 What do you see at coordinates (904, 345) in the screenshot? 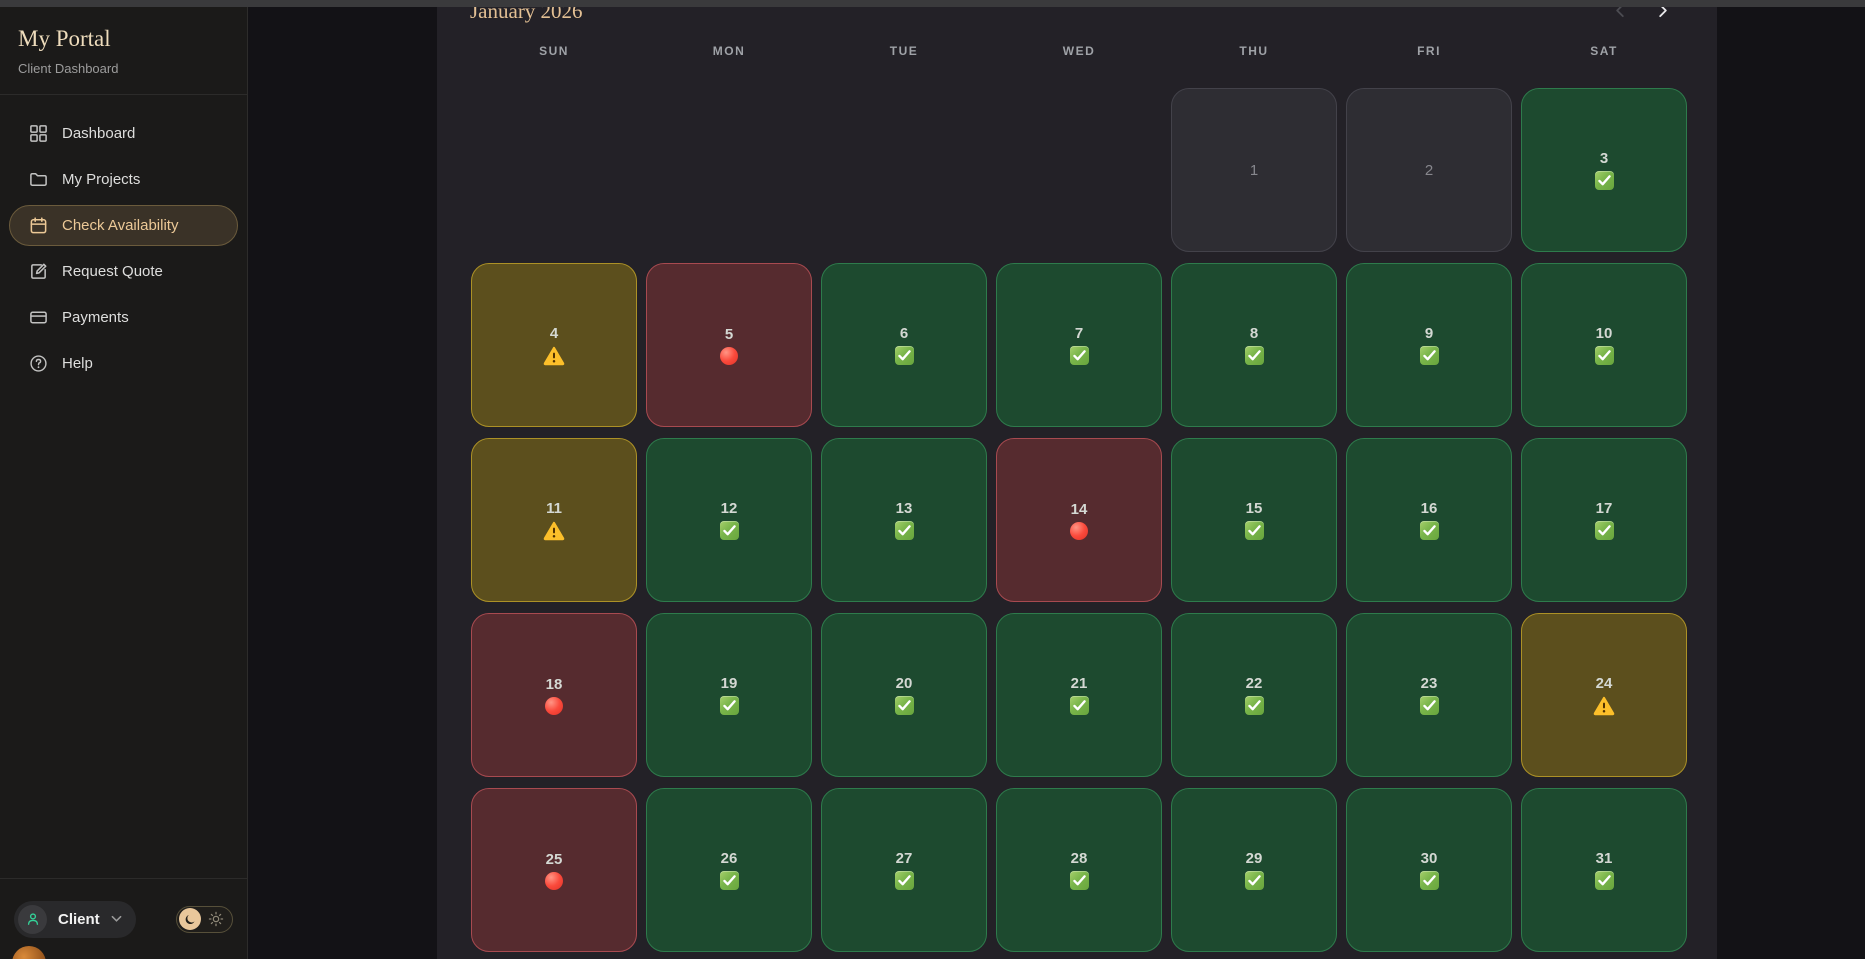
I see `day-cell-6: 6` at bounding box center [904, 345].